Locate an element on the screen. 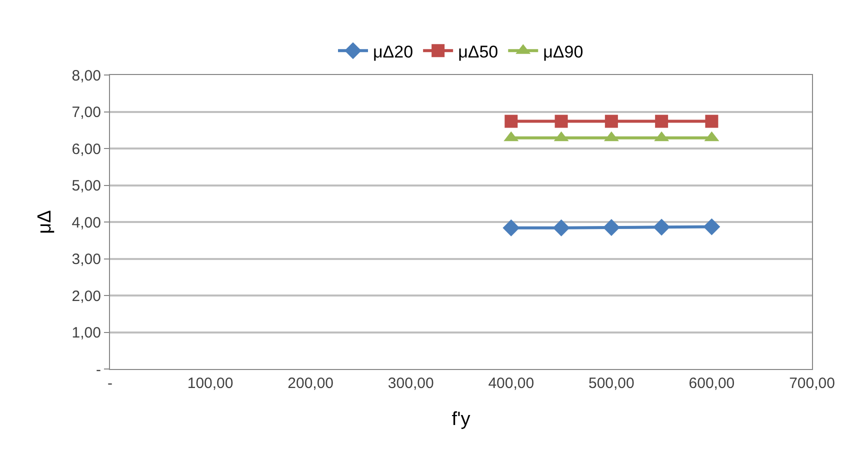 The width and height of the screenshot is (862, 464). y-tick-label: 4,00 is located at coordinates (86, 223).